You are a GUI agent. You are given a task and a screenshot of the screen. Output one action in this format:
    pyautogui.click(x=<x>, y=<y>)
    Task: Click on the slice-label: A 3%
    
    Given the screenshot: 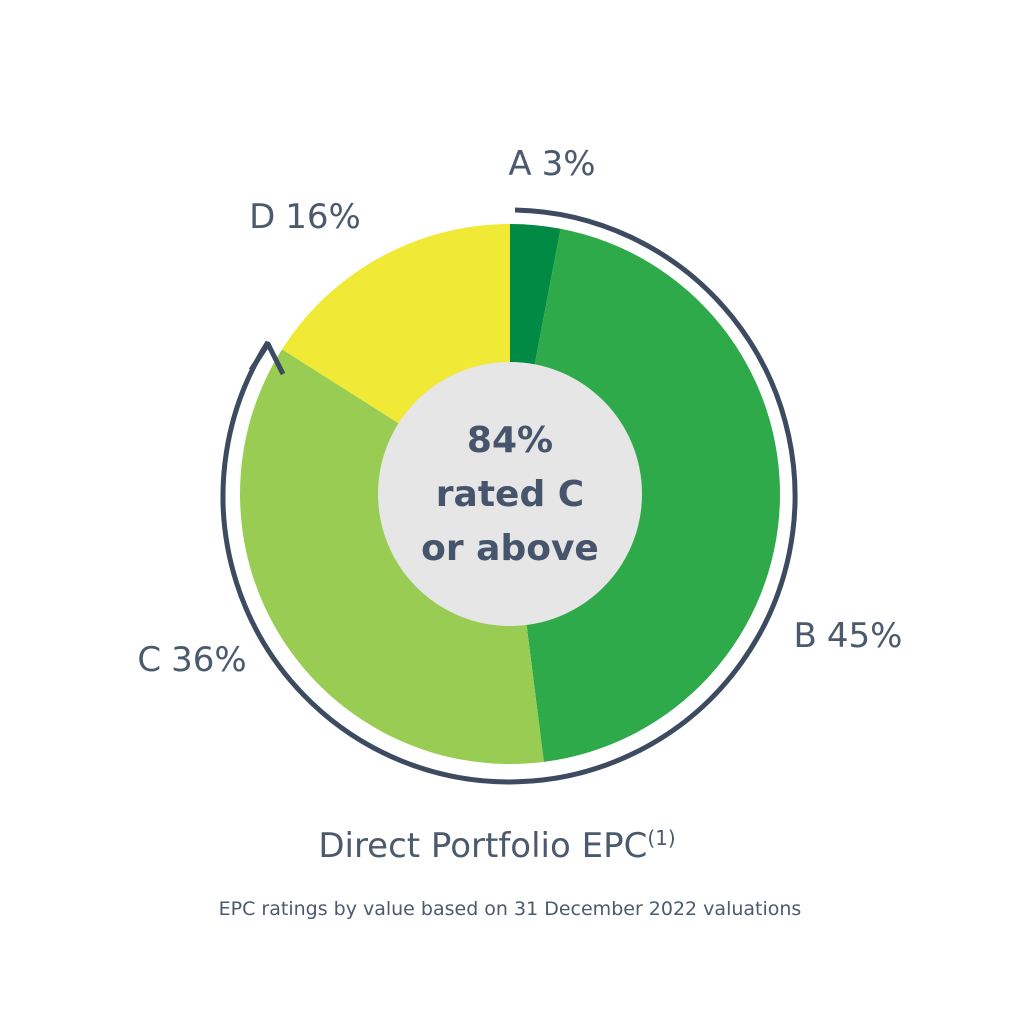 What is the action you would take?
    pyautogui.click(x=551, y=164)
    